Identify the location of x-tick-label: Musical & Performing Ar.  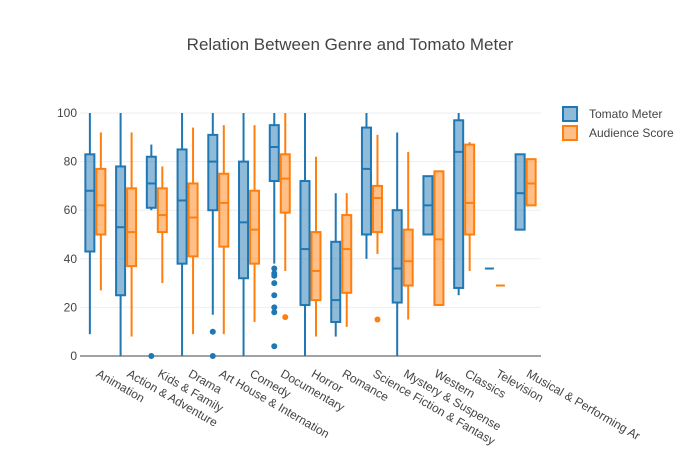
(583, 404).